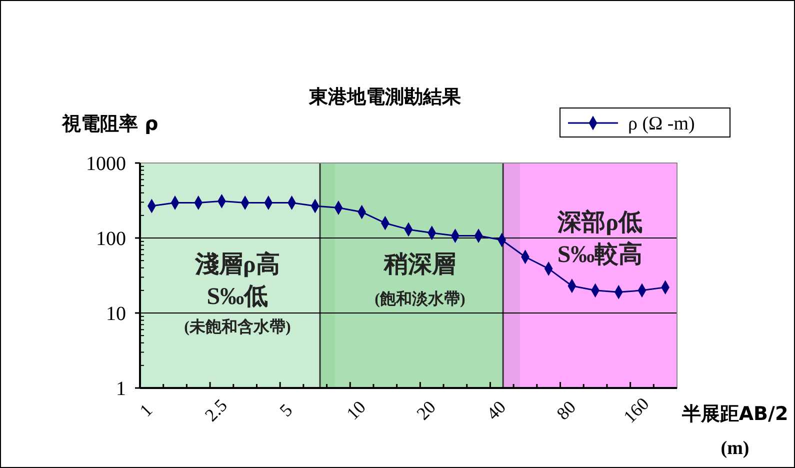 The width and height of the screenshot is (795, 468). What do you see at coordinates (426, 410) in the screenshot?
I see `x-tick-label: 20` at bounding box center [426, 410].